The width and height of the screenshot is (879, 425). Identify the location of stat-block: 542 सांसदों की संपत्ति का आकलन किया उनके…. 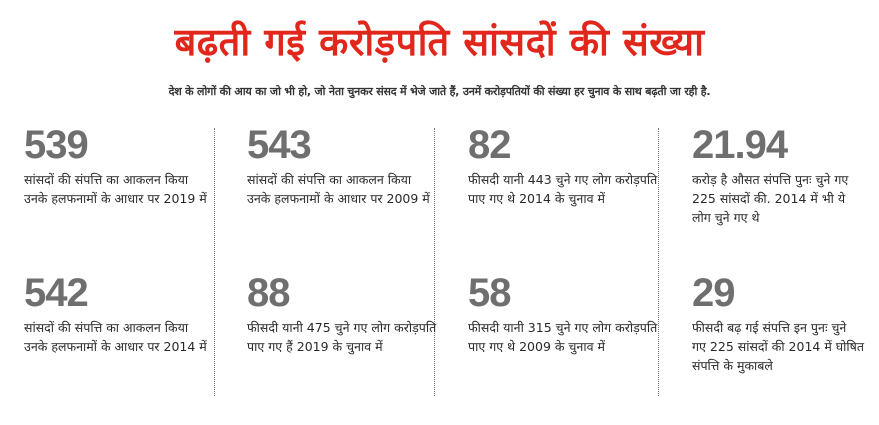
(119, 314).